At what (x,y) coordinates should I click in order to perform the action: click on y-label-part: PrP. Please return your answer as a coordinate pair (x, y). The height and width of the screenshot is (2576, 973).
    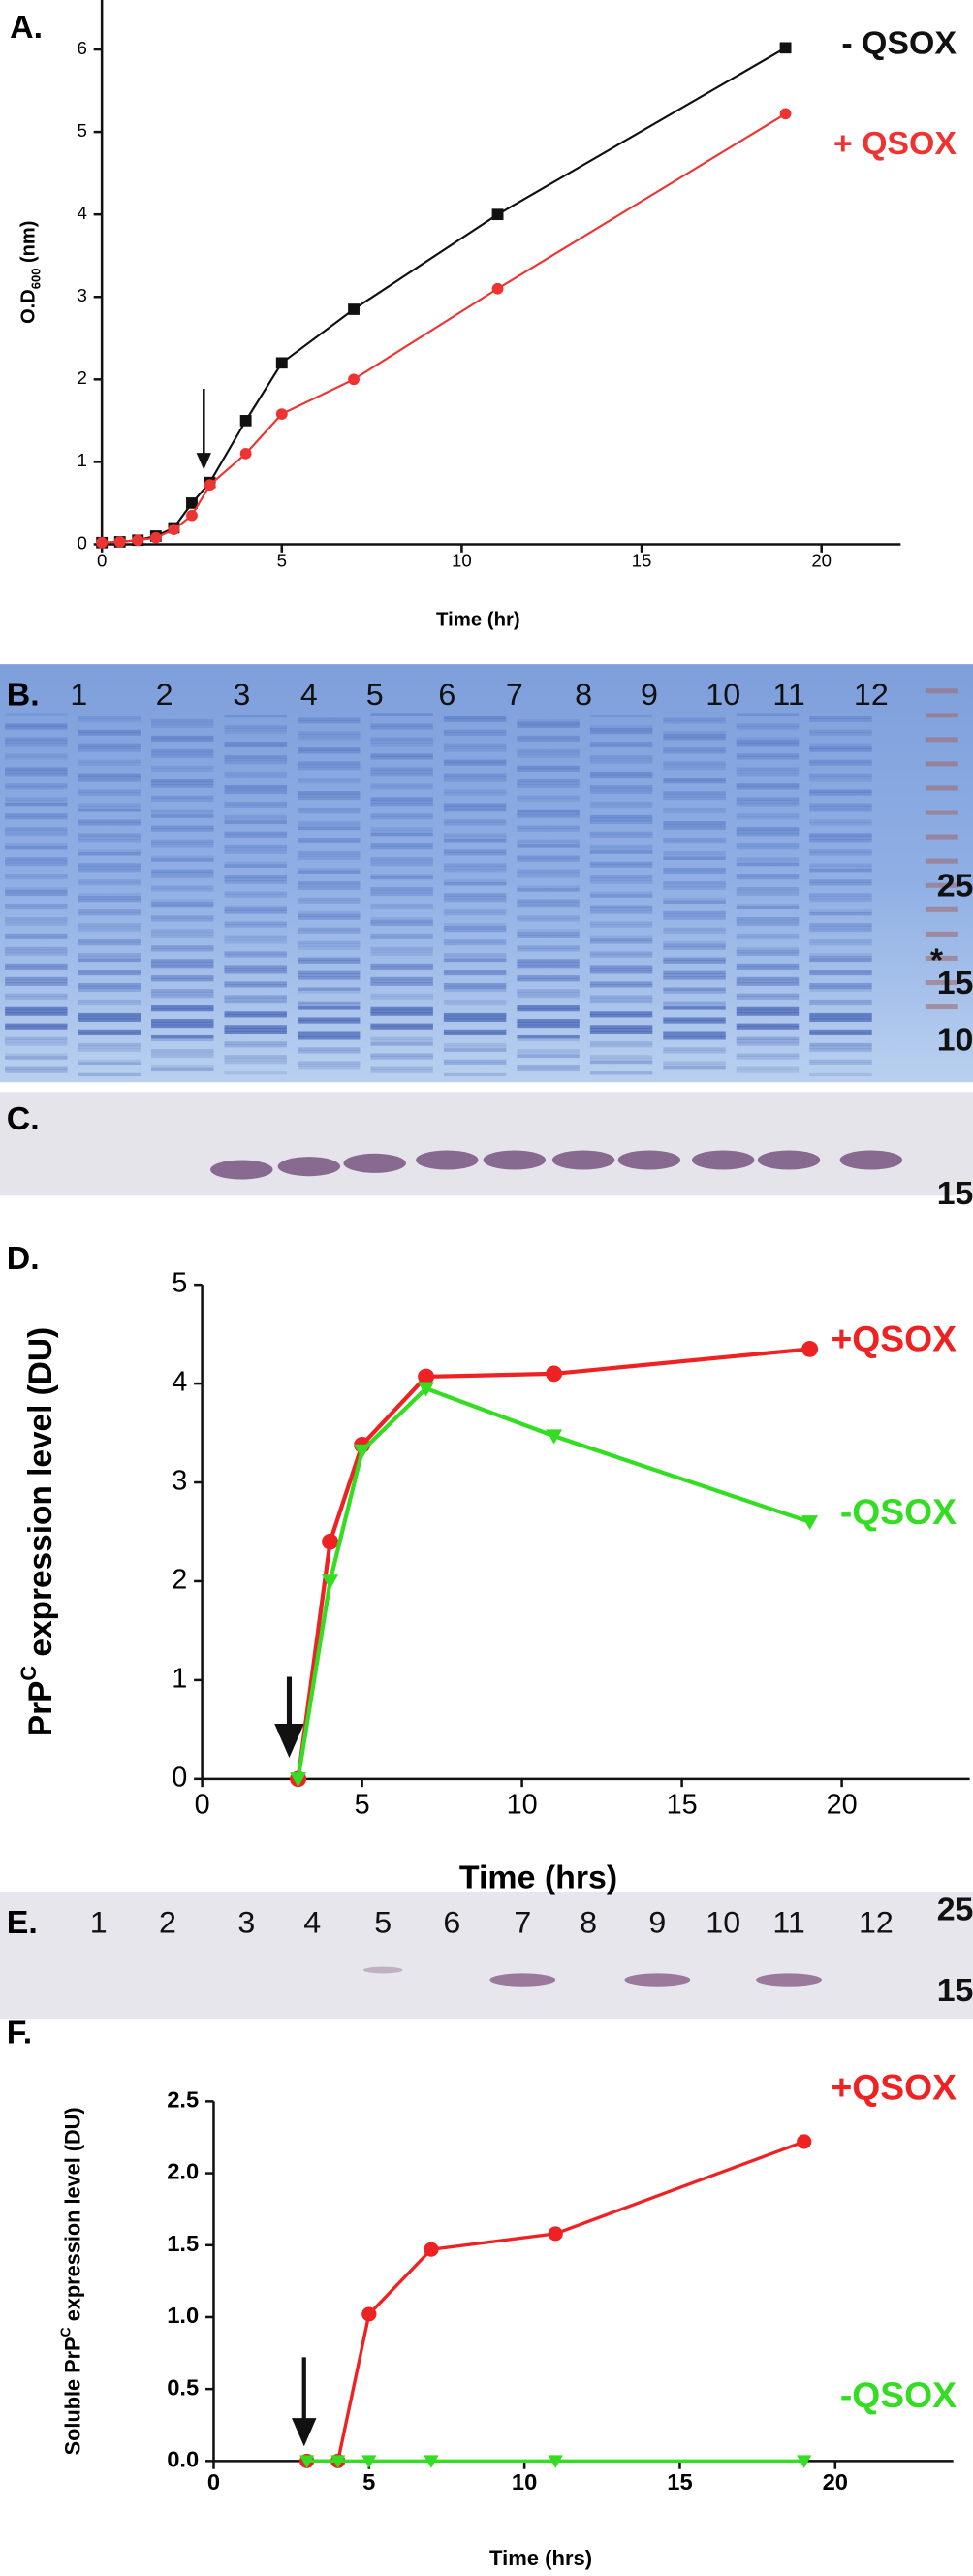
    Looking at the image, I should click on (41, 1709).